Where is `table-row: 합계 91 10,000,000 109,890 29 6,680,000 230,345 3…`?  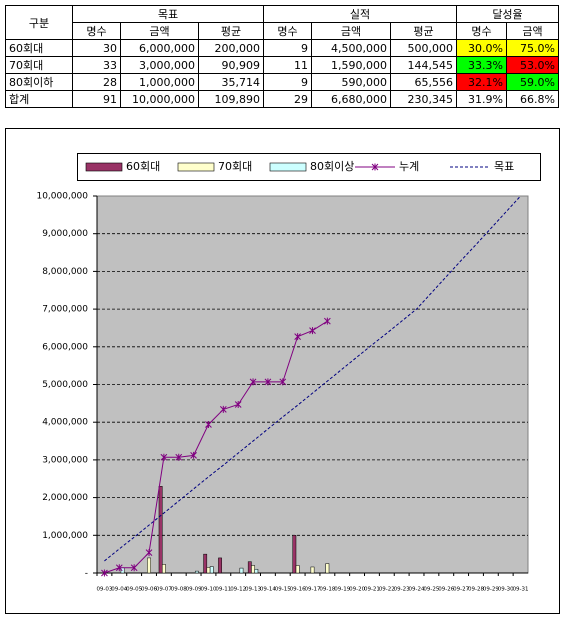 table-row: 합계 91 10,000,000 109,890 29 6,680,000 230,345 3… is located at coordinates (282, 99).